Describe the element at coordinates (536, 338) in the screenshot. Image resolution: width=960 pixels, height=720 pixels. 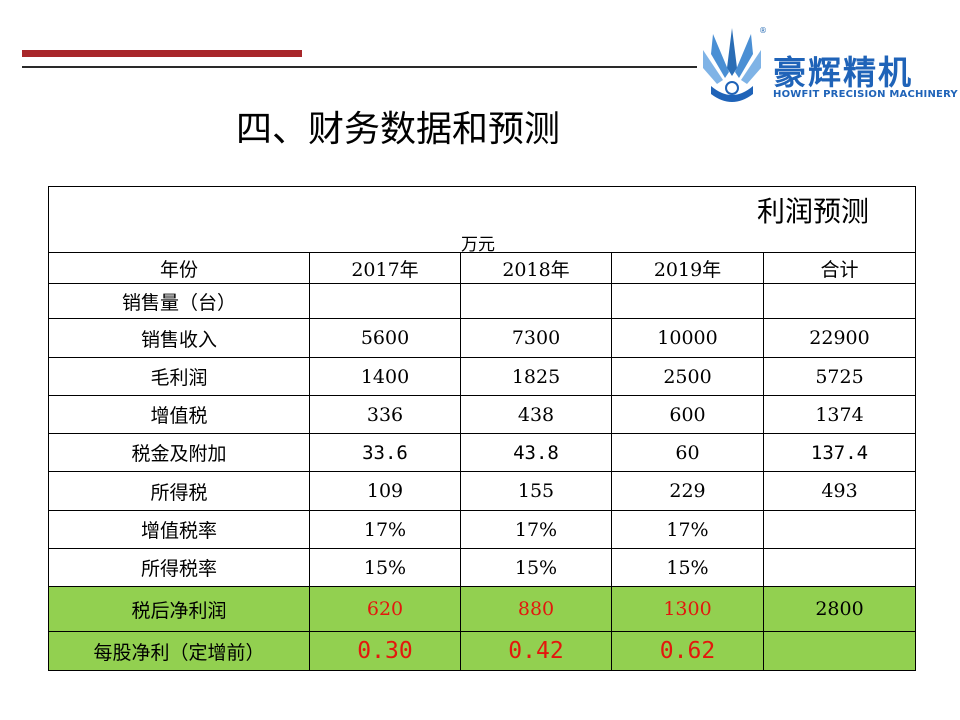
I see `table-cell: 7300` at that location.